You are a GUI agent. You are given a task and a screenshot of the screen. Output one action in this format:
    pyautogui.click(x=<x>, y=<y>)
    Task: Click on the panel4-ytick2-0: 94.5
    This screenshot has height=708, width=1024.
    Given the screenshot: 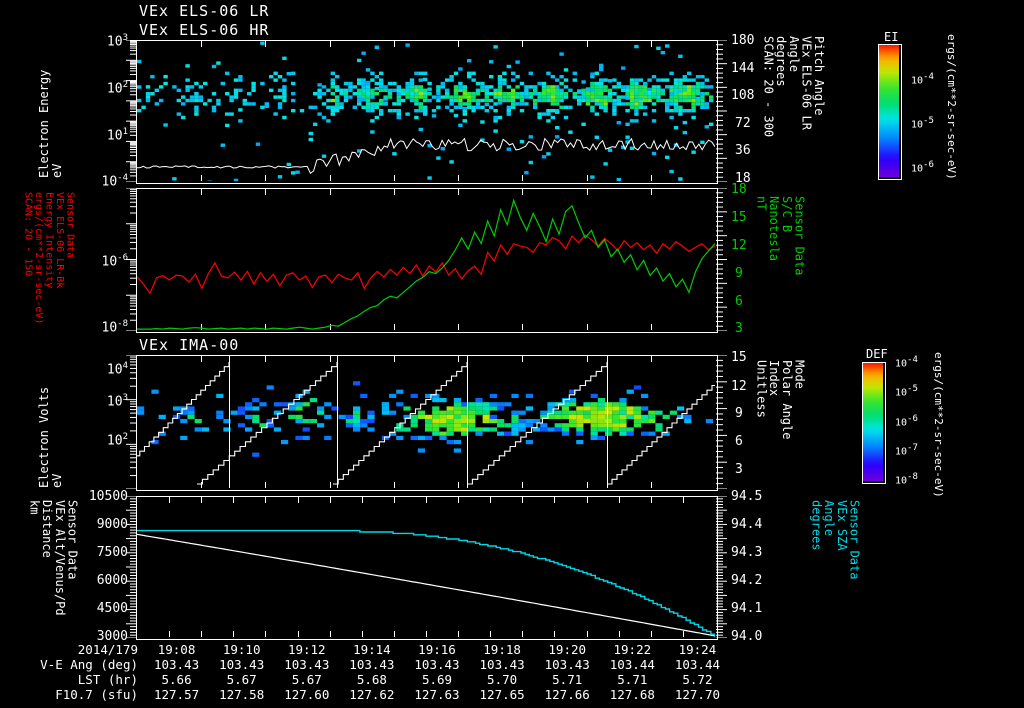 What is the action you would take?
    pyautogui.click(x=747, y=496)
    